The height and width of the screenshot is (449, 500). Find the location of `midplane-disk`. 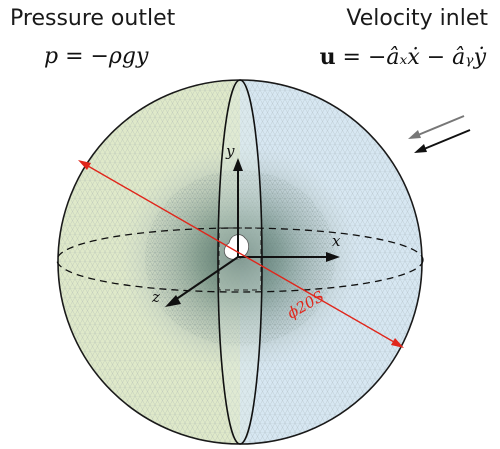

midplane-disk is located at coordinates (240, 262).